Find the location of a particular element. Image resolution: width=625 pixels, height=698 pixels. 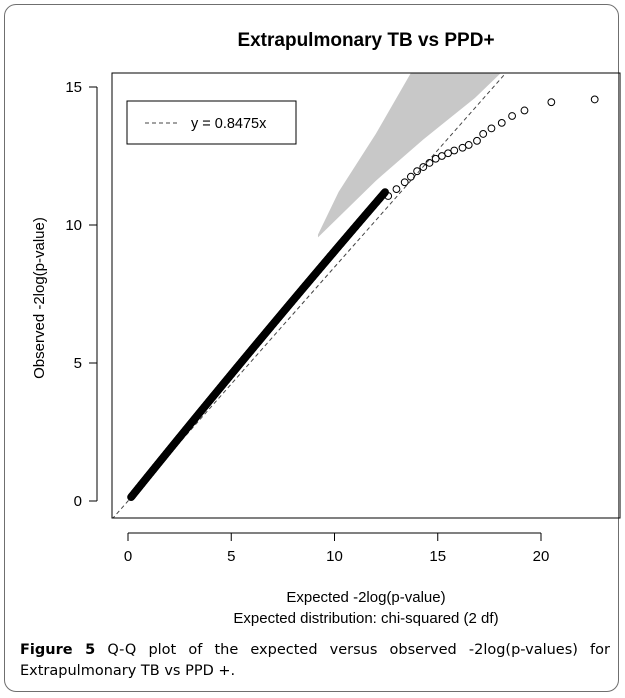

y-axis: 0 5 10 15 is located at coordinates (81, 294).